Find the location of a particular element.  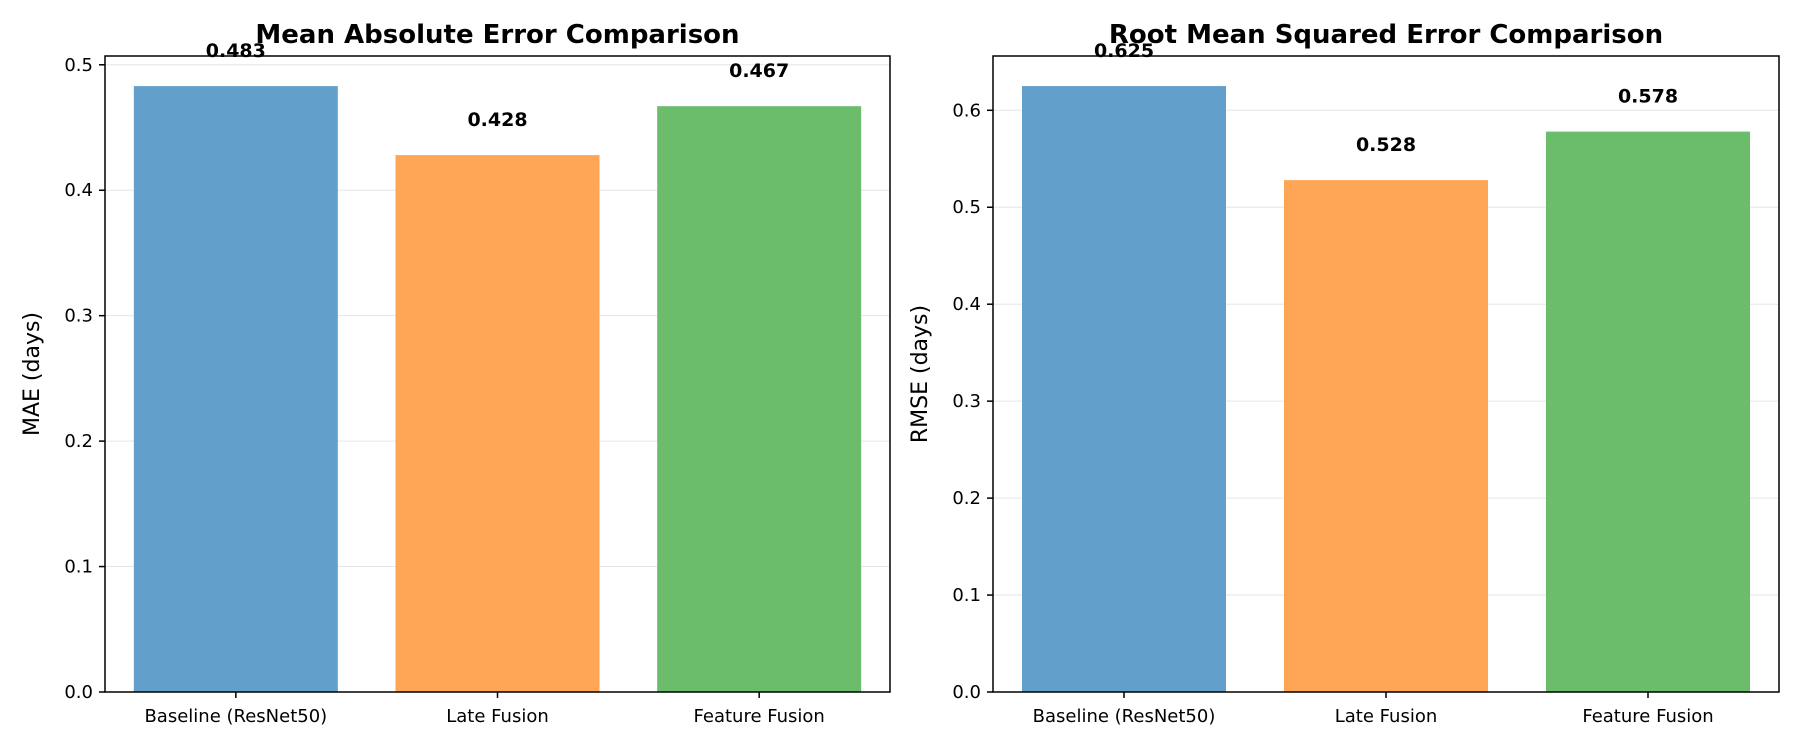

rmse-ytick-label-1: 0.1 is located at coordinates (966, 595).